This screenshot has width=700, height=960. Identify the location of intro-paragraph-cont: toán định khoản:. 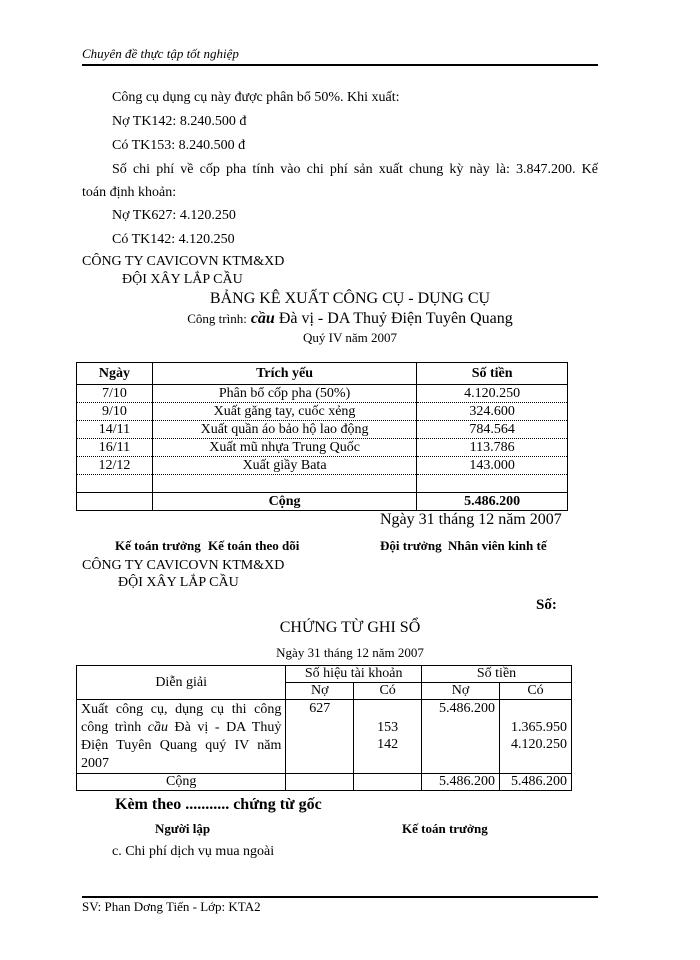
(129, 192).